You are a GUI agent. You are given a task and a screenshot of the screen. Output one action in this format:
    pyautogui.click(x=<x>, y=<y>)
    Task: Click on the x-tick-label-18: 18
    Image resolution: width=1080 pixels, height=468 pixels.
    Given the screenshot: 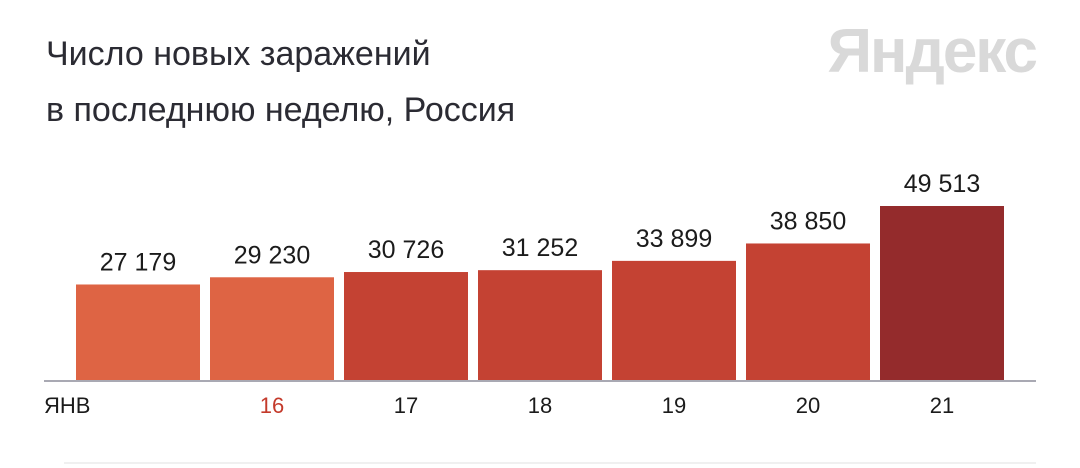 What is the action you would take?
    pyautogui.click(x=540, y=405)
    